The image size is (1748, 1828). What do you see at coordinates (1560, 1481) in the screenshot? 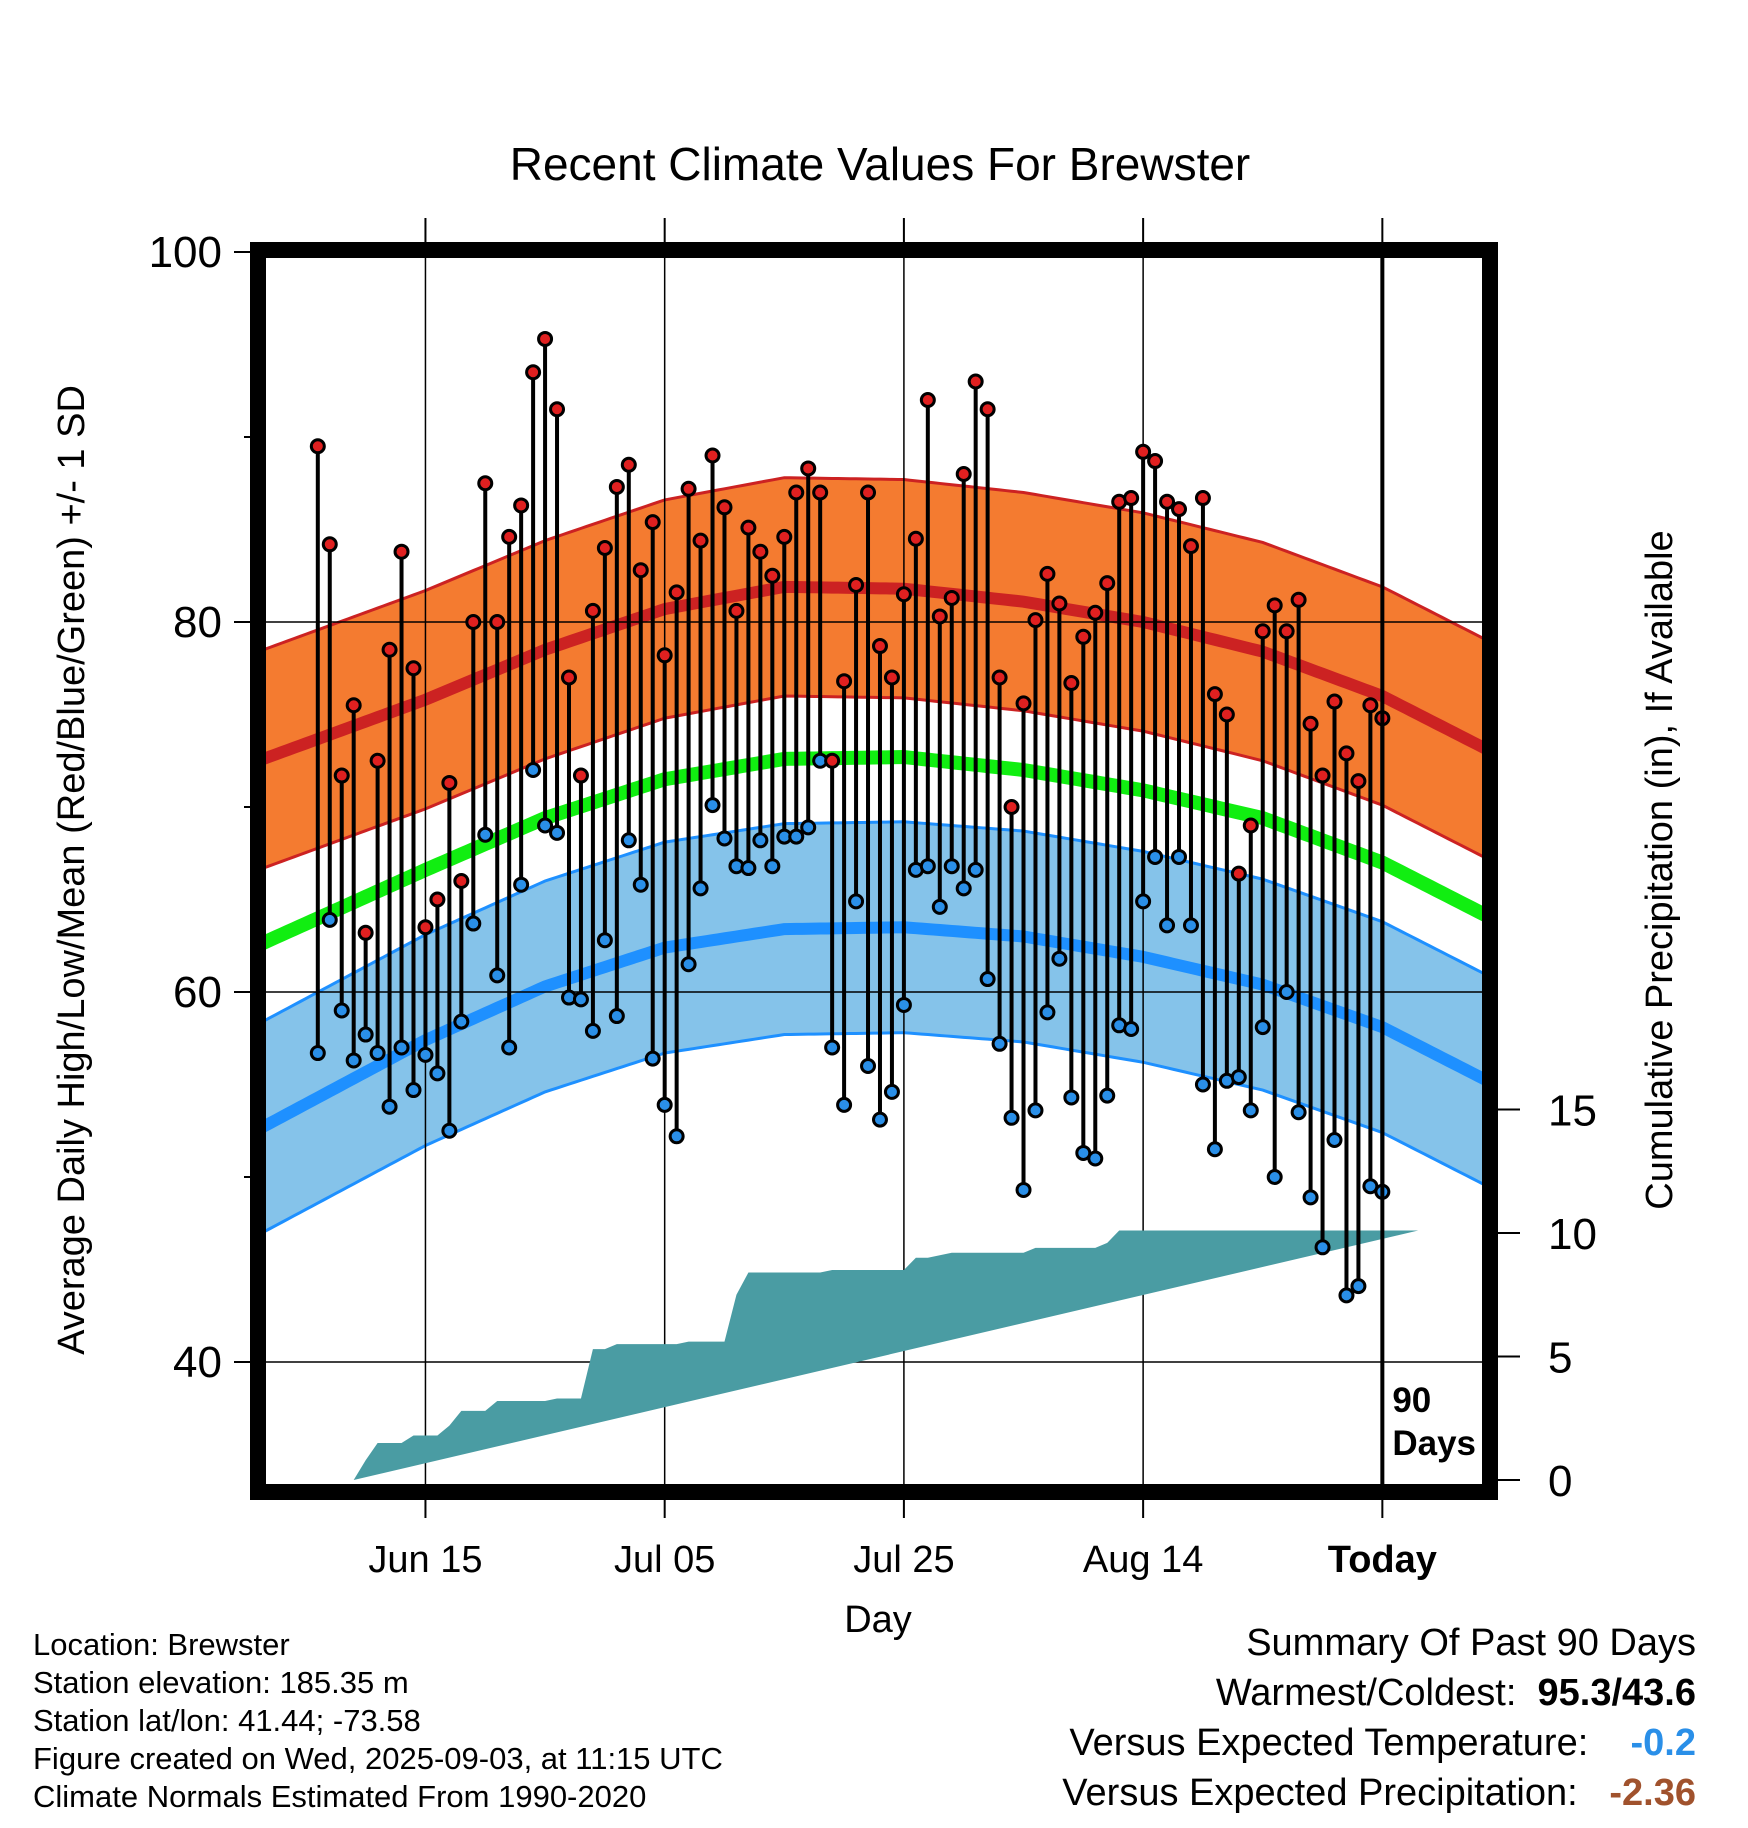
I see `y2-tick-label: 0` at bounding box center [1560, 1481].